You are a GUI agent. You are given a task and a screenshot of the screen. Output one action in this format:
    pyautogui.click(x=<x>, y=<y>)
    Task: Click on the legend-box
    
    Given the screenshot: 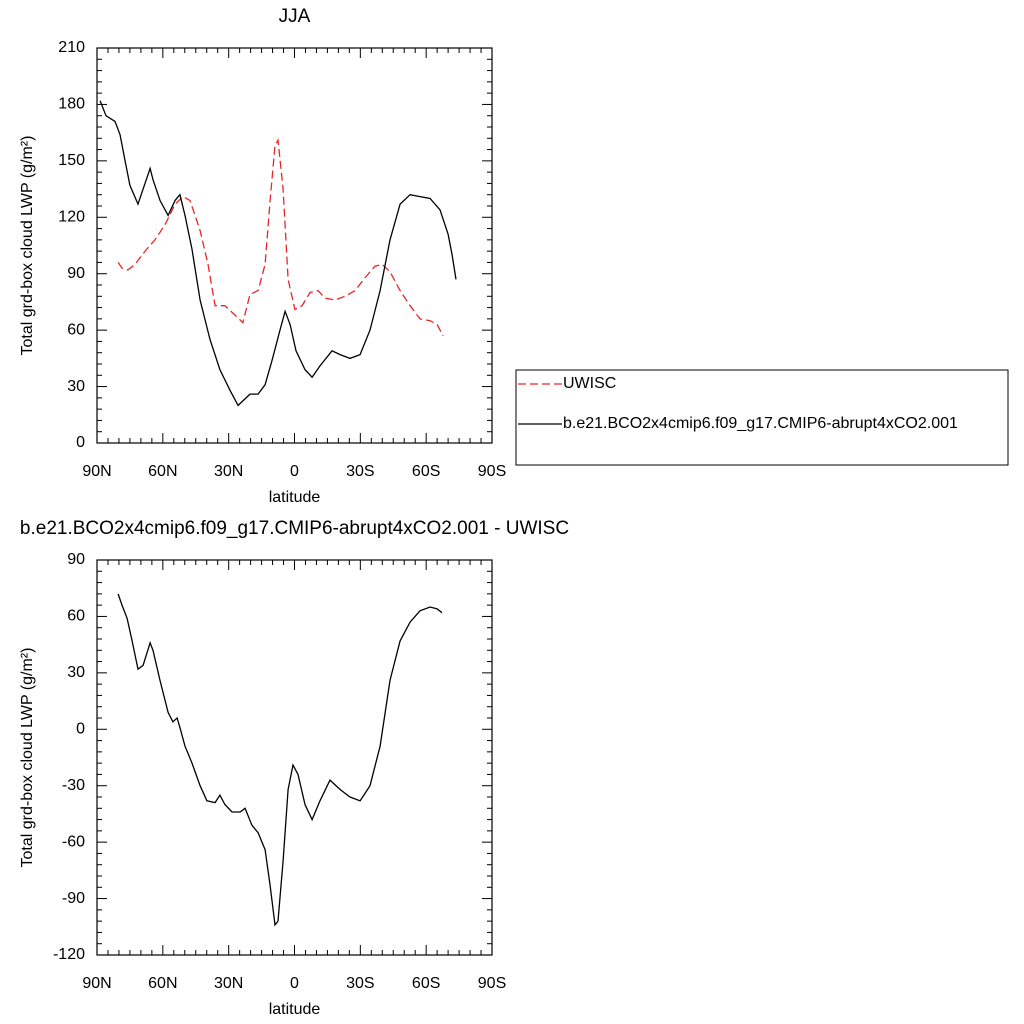 What is the action you would take?
    pyautogui.click(x=762, y=417)
    